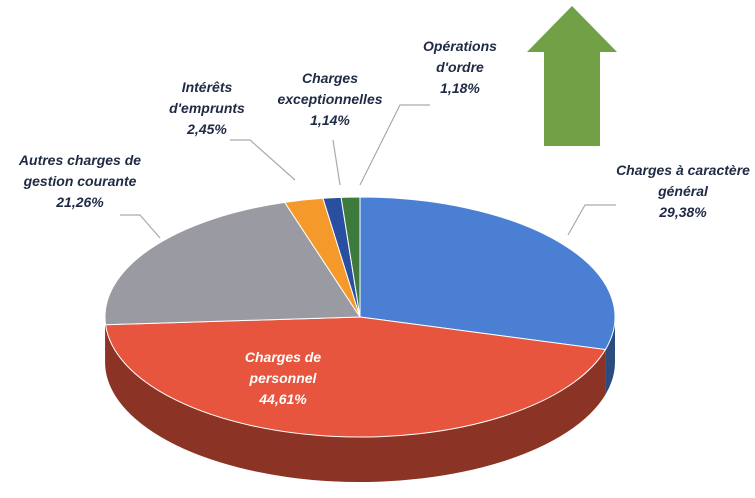 This screenshot has width=755, height=498. I want to click on category-label: Charges de personnel, so click(283, 367).